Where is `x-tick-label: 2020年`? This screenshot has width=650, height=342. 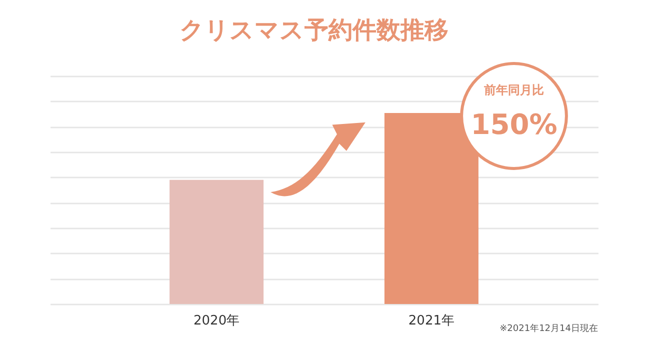
x-tick-label: 2020年 is located at coordinates (217, 321).